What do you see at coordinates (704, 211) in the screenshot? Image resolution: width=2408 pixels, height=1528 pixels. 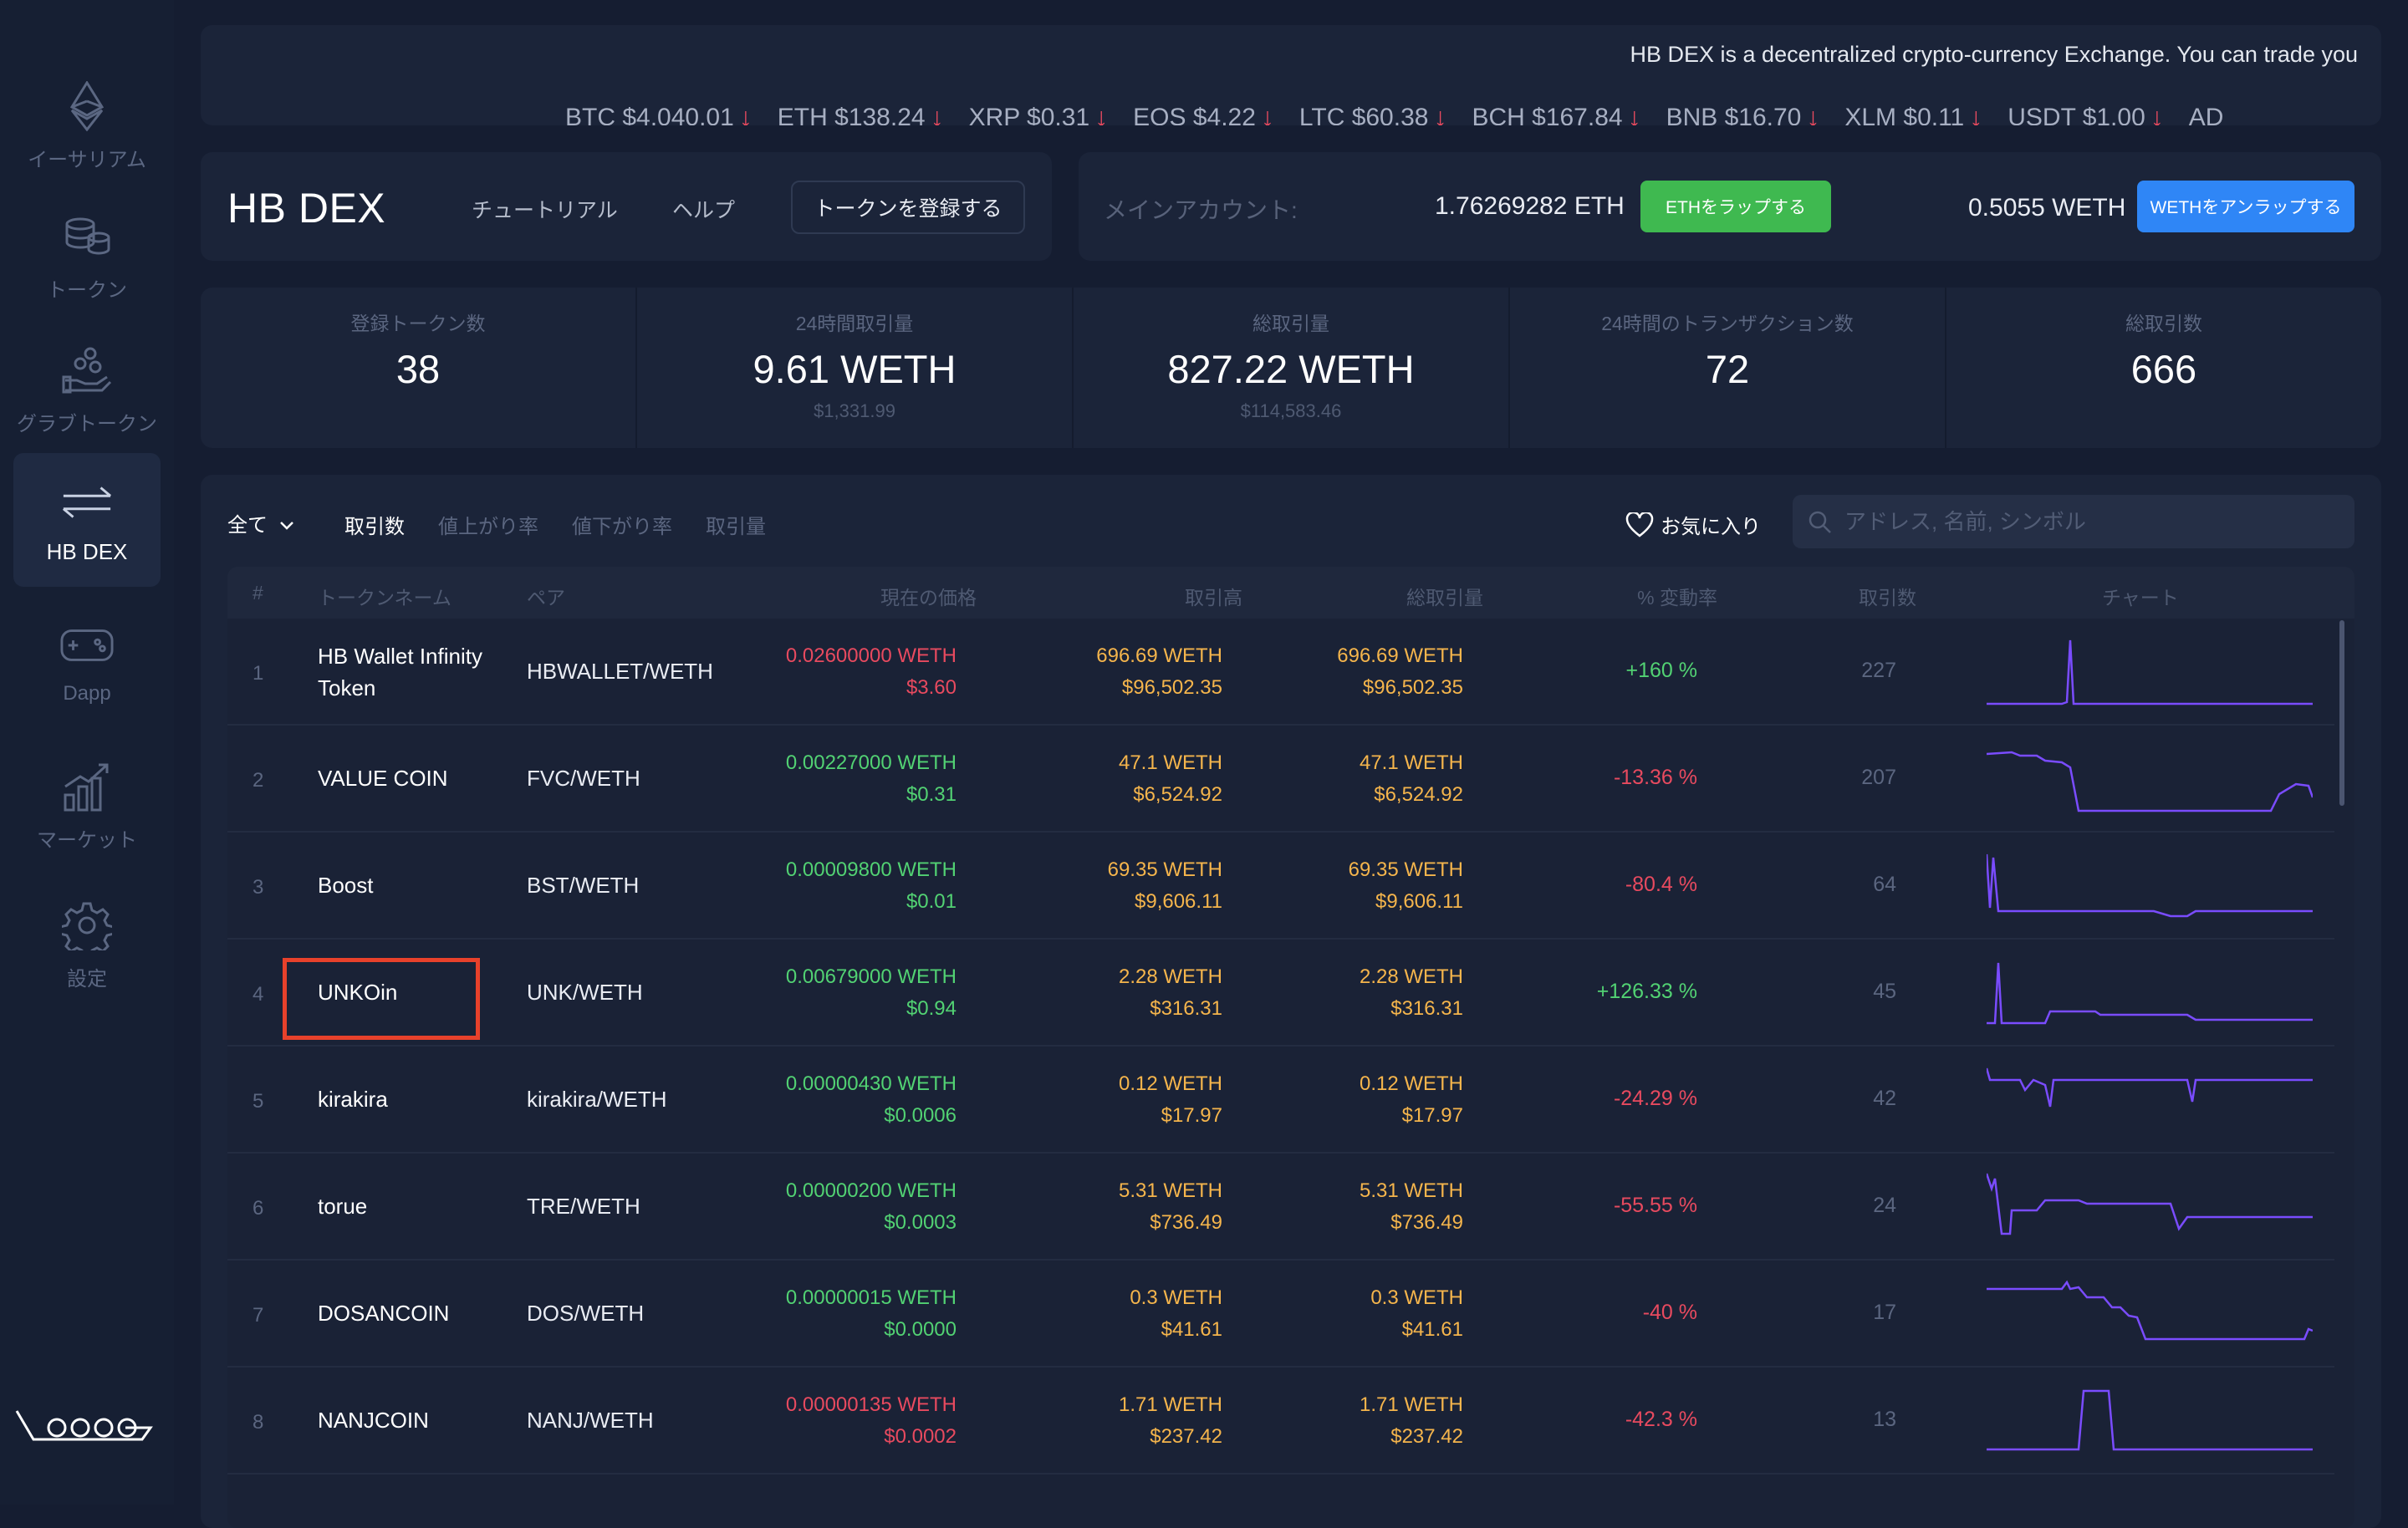 I see `help-link: ヘルプ` at bounding box center [704, 211].